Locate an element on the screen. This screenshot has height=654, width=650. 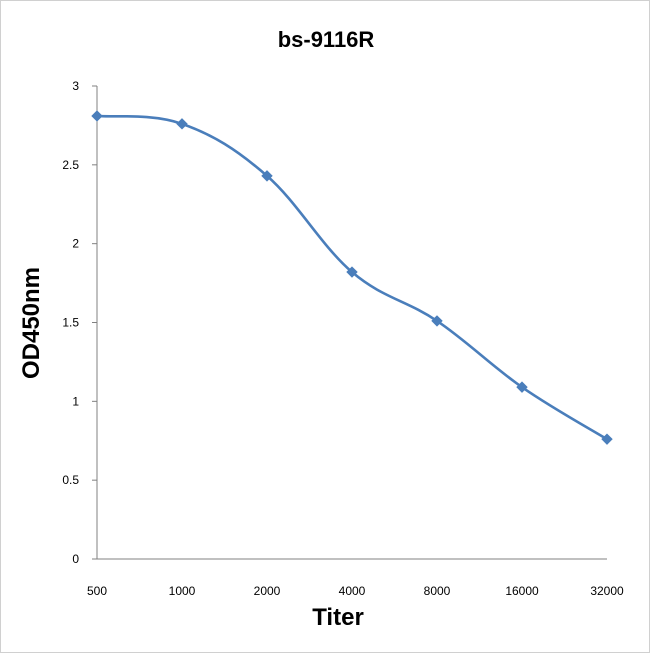
y-tick-labels: 0 0.5 1 1.5 2 2.5 3 is located at coordinates (70, 322).